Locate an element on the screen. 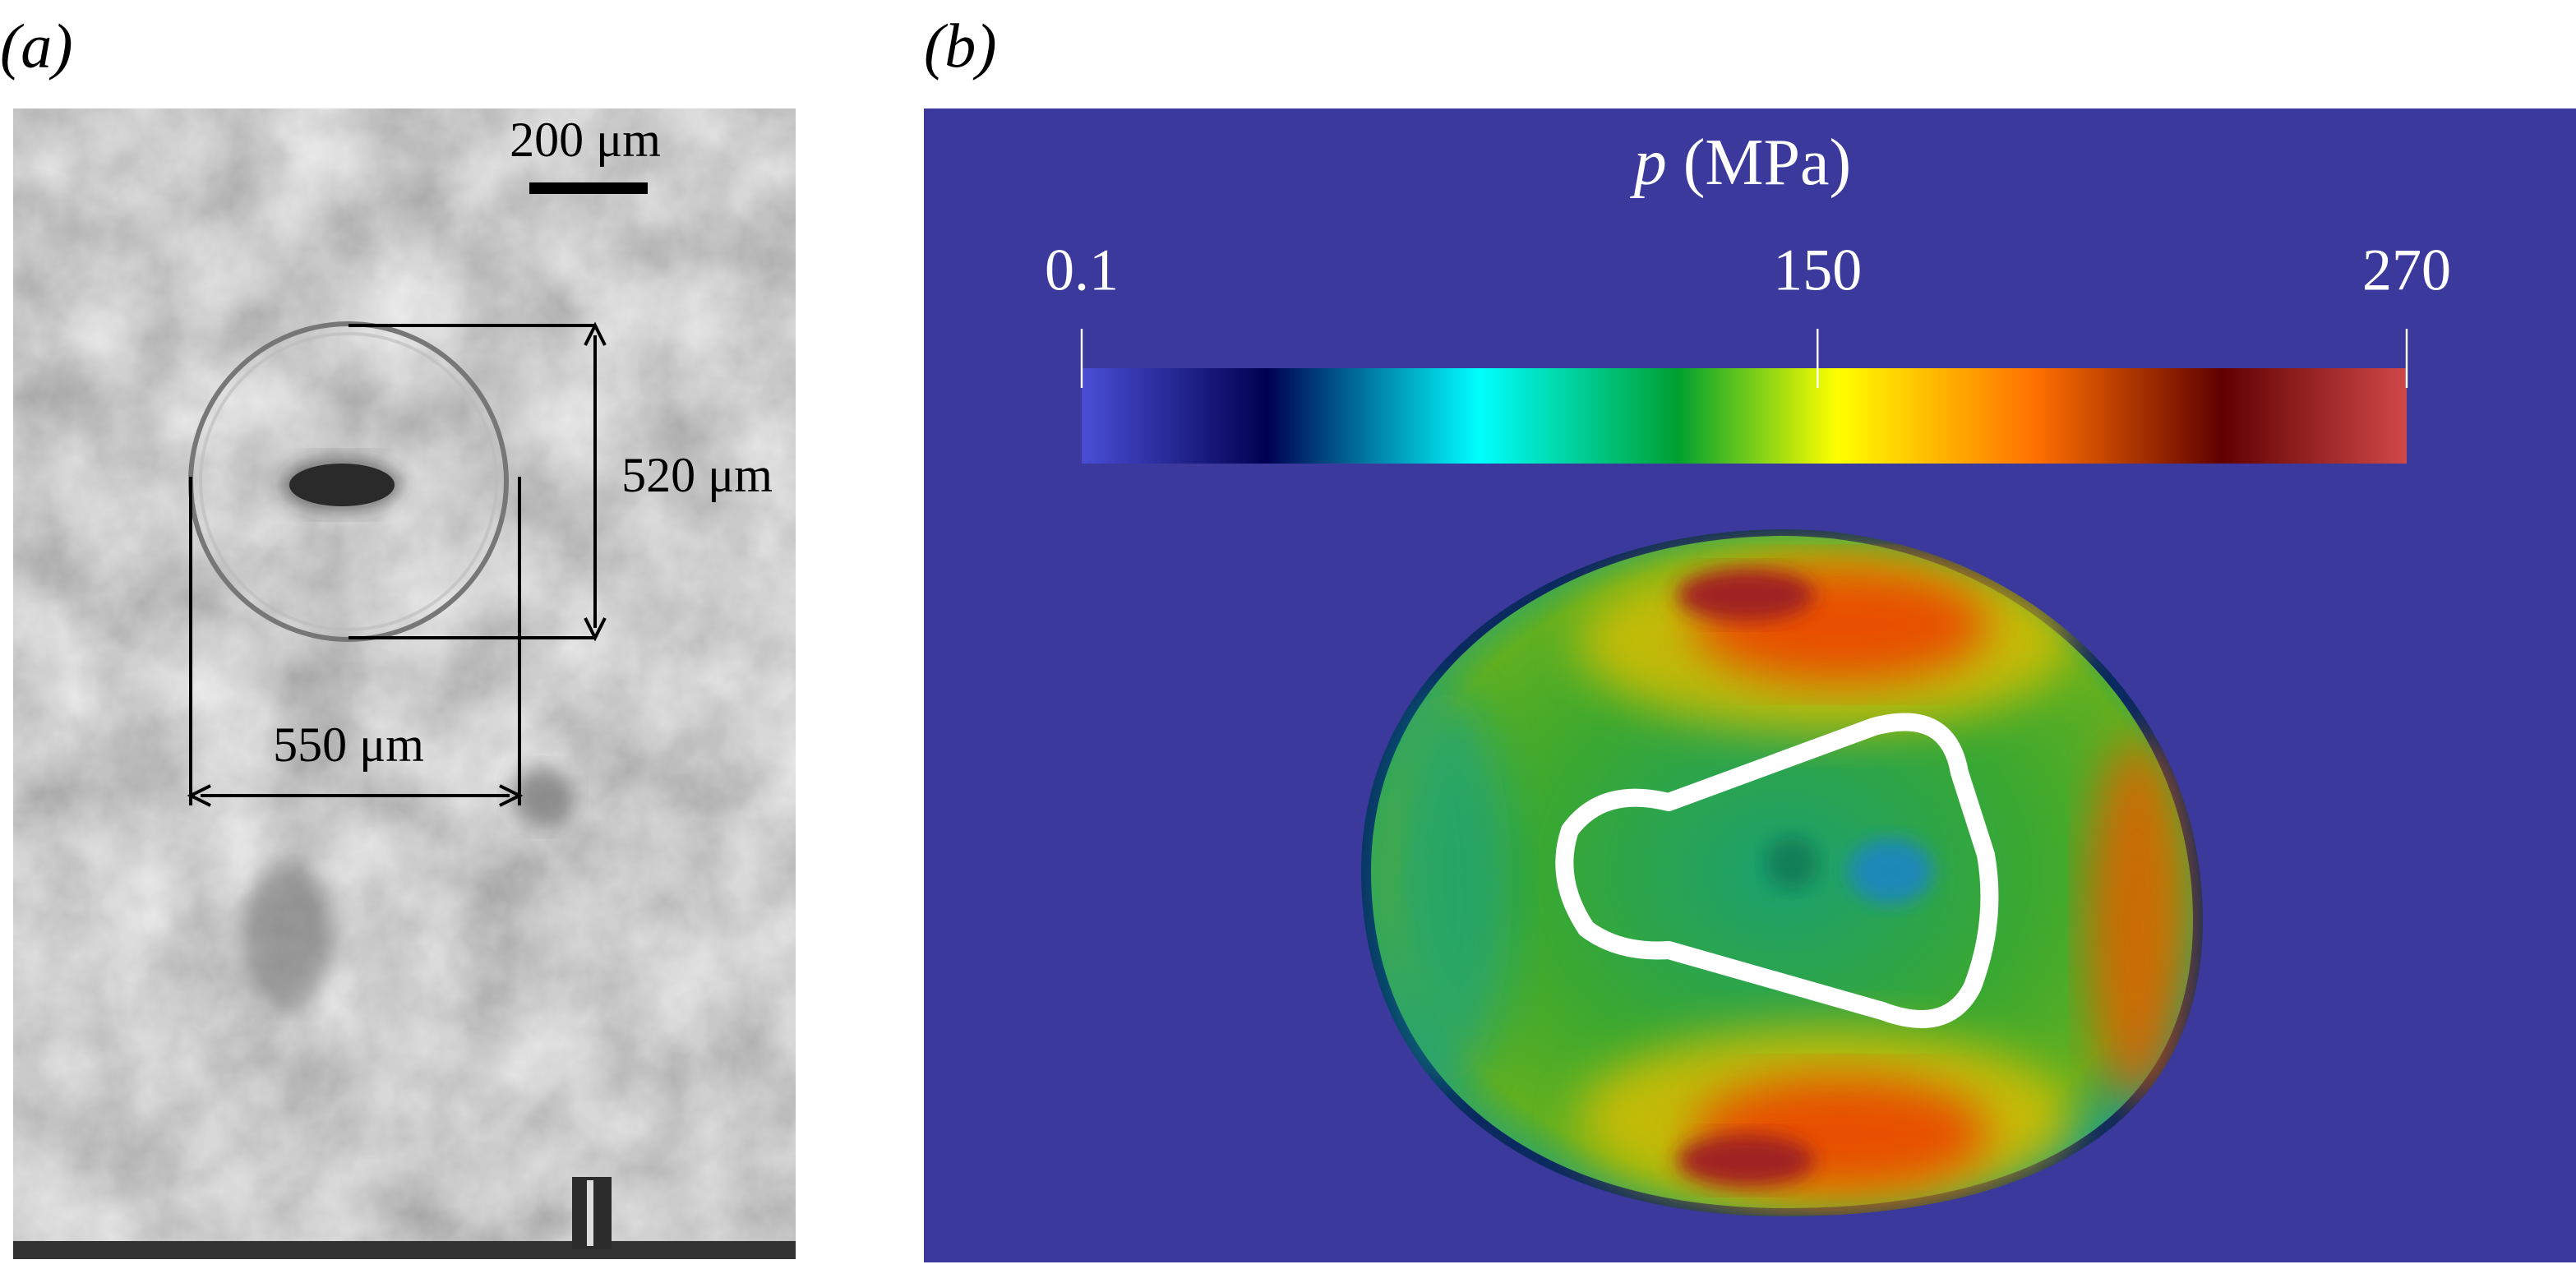  colorbar-title: p (MPa) is located at coordinates (1741, 163).